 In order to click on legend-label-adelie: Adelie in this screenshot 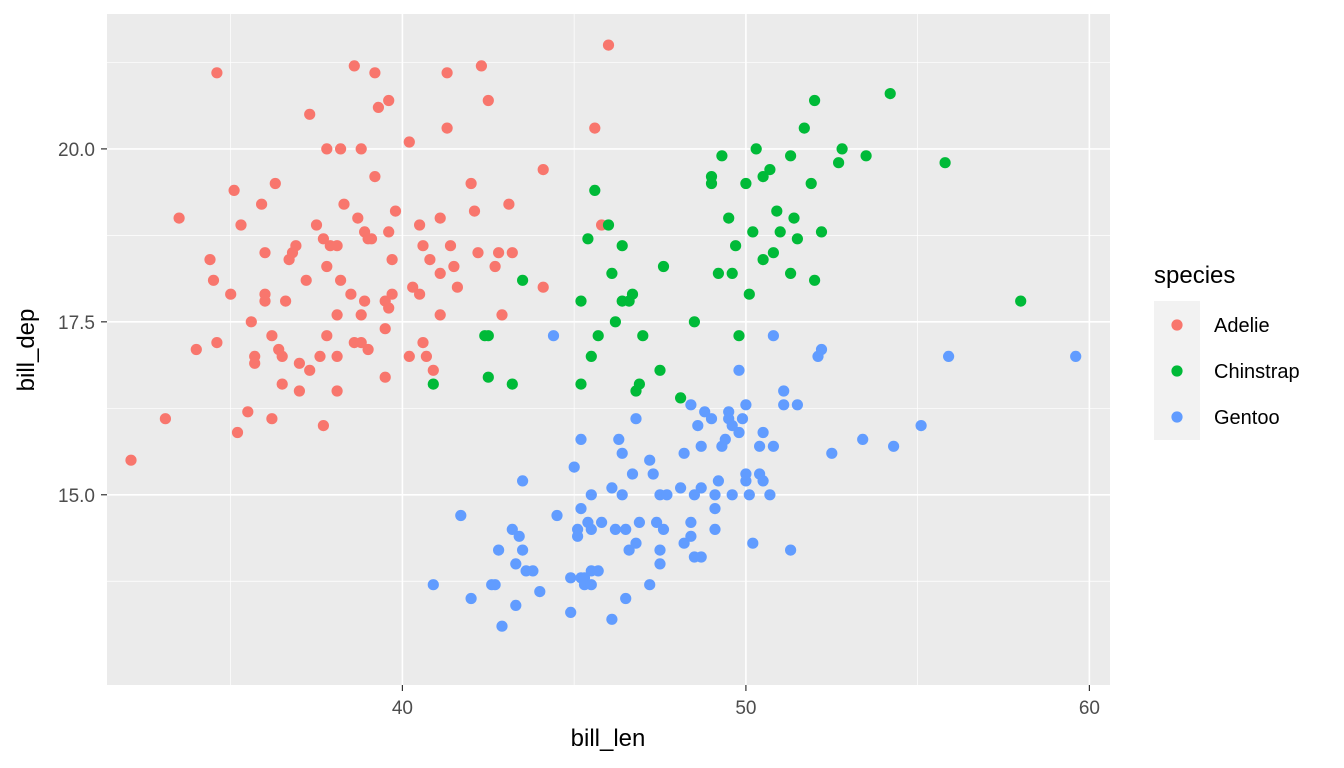, I will do `click(1242, 326)`.